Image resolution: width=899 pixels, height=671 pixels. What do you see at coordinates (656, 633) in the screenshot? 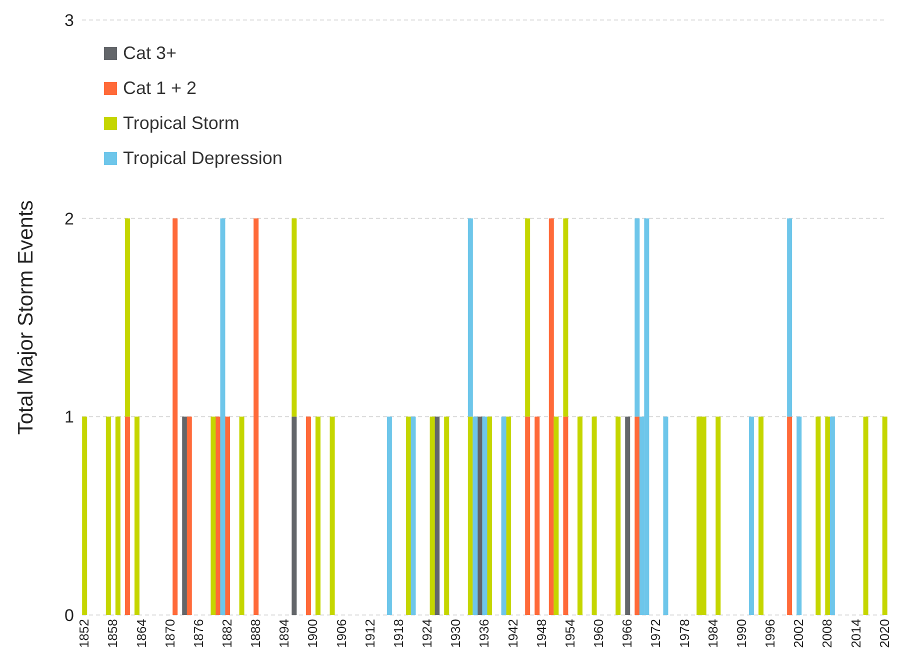
I see `x-tick-label: 1972` at bounding box center [656, 633].